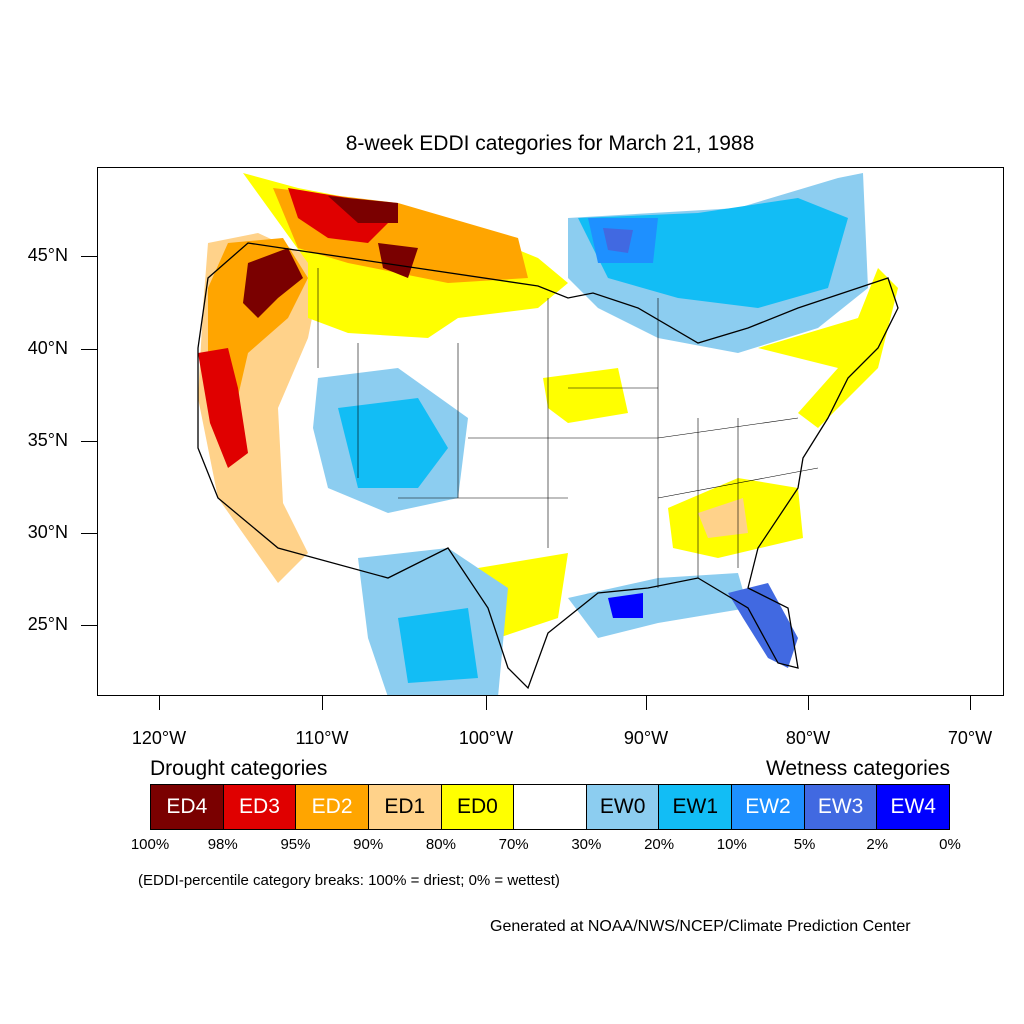 The height and width of the screenshot is (1024, 1024). I want to click on wetness-heading: Wetness categories, so click(857, 768).